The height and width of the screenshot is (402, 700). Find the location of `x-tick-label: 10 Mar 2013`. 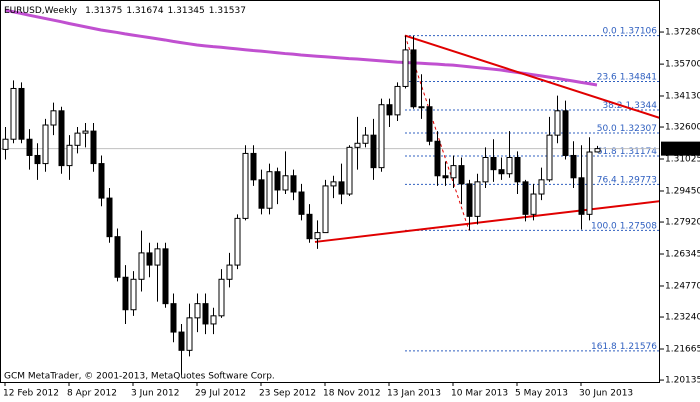

x-tick-label: 10 Mar 2013 is located at coordinates (479, 394).